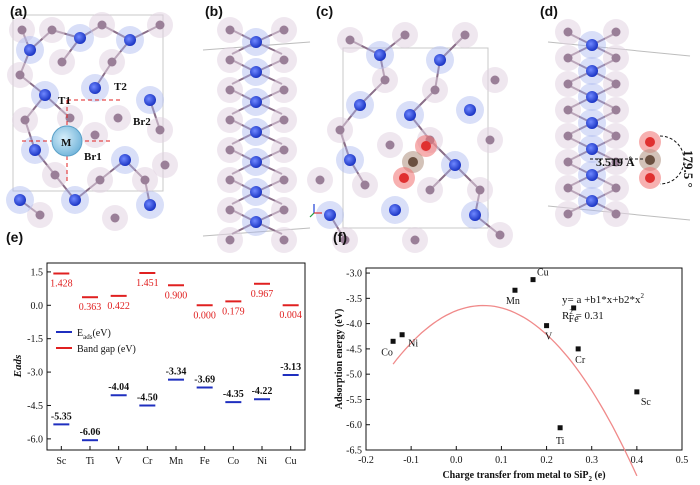  Describe the element at coordinates (354, 274) in the screenshot. I see `chart-f-ytick-label: -3.0` at that location.